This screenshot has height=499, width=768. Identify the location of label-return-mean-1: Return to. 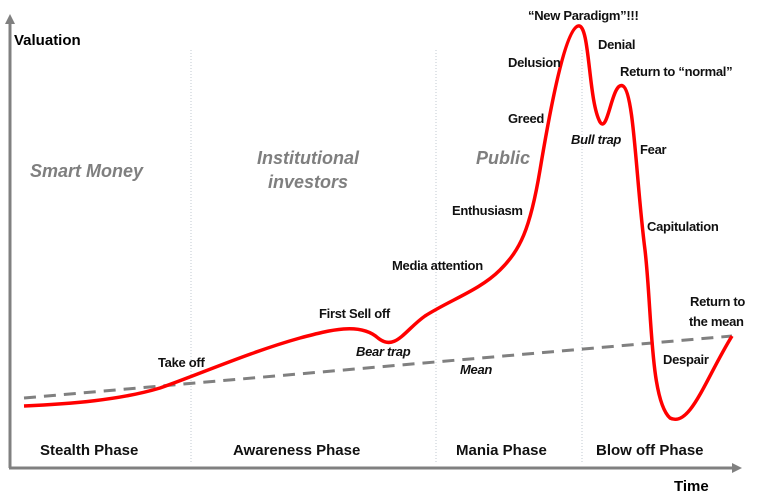
(718, 301).